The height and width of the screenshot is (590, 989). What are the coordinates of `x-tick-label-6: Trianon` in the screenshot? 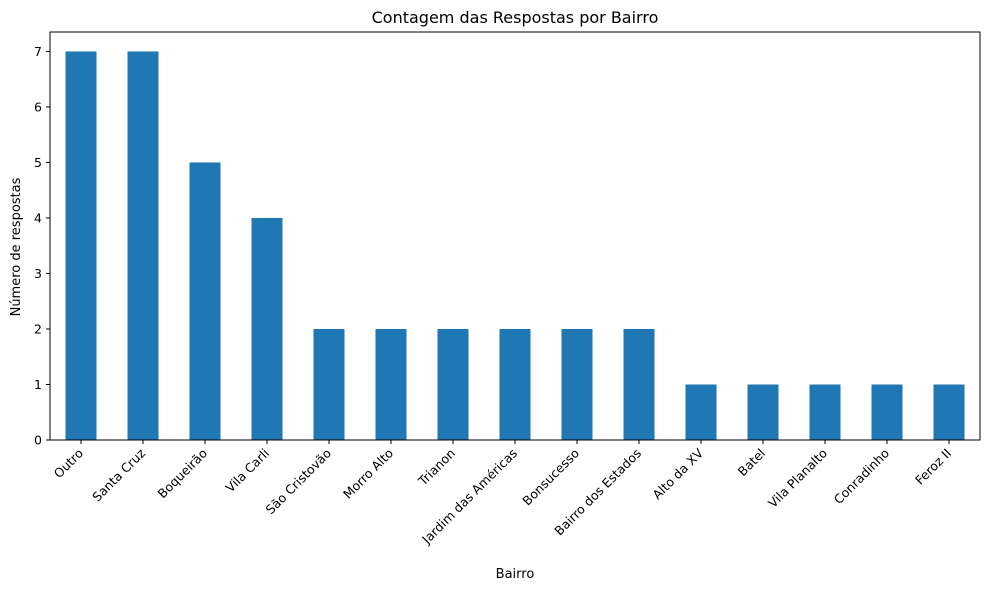 It's located at (437, 468).